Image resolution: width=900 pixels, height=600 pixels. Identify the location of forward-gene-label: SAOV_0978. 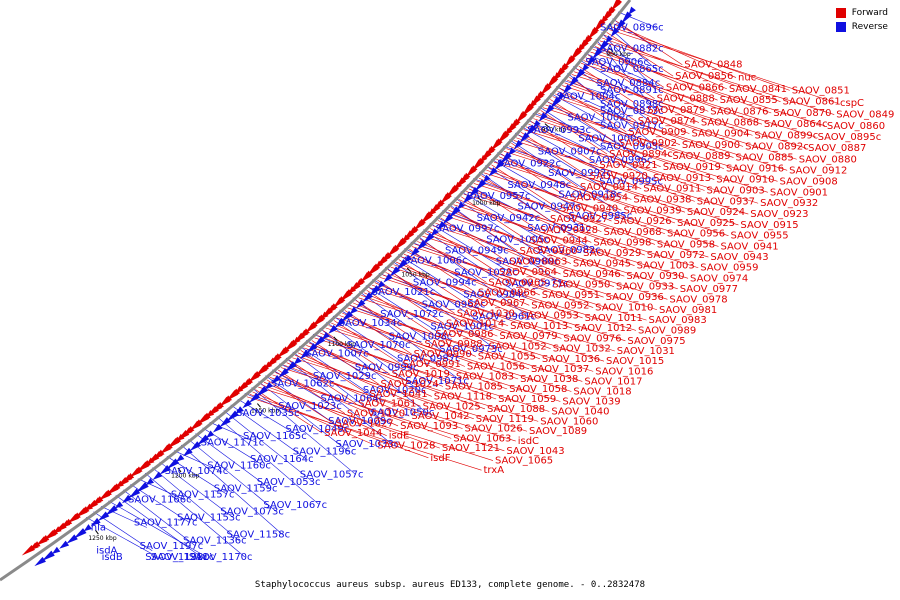
(698, 299).